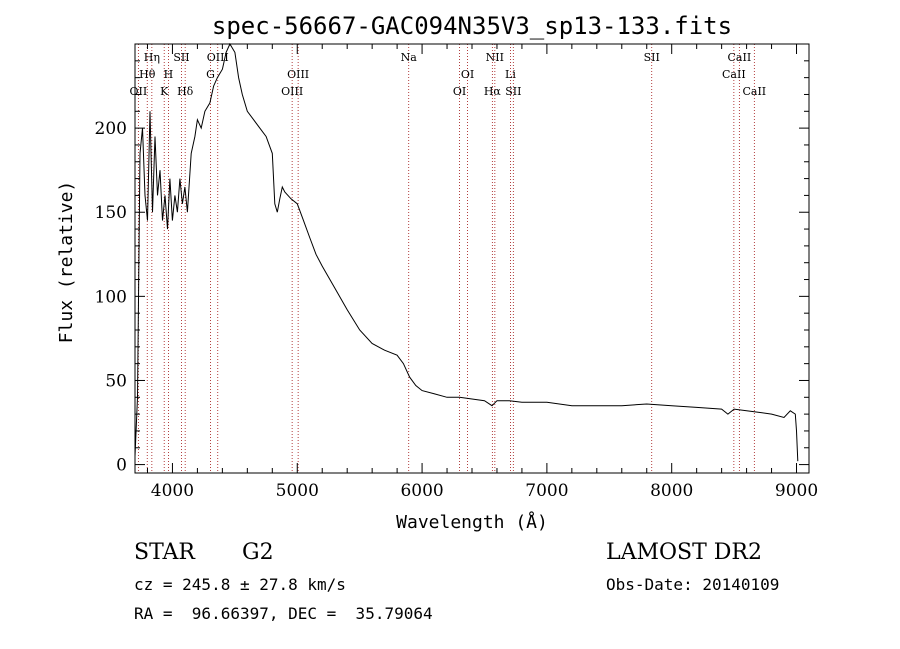  What do you see at coordinates (240, 584) in the screenshot?
I see `redshift-text: cz = 245.8 ± 27.8 km/s` at bounding box center [240, 584].